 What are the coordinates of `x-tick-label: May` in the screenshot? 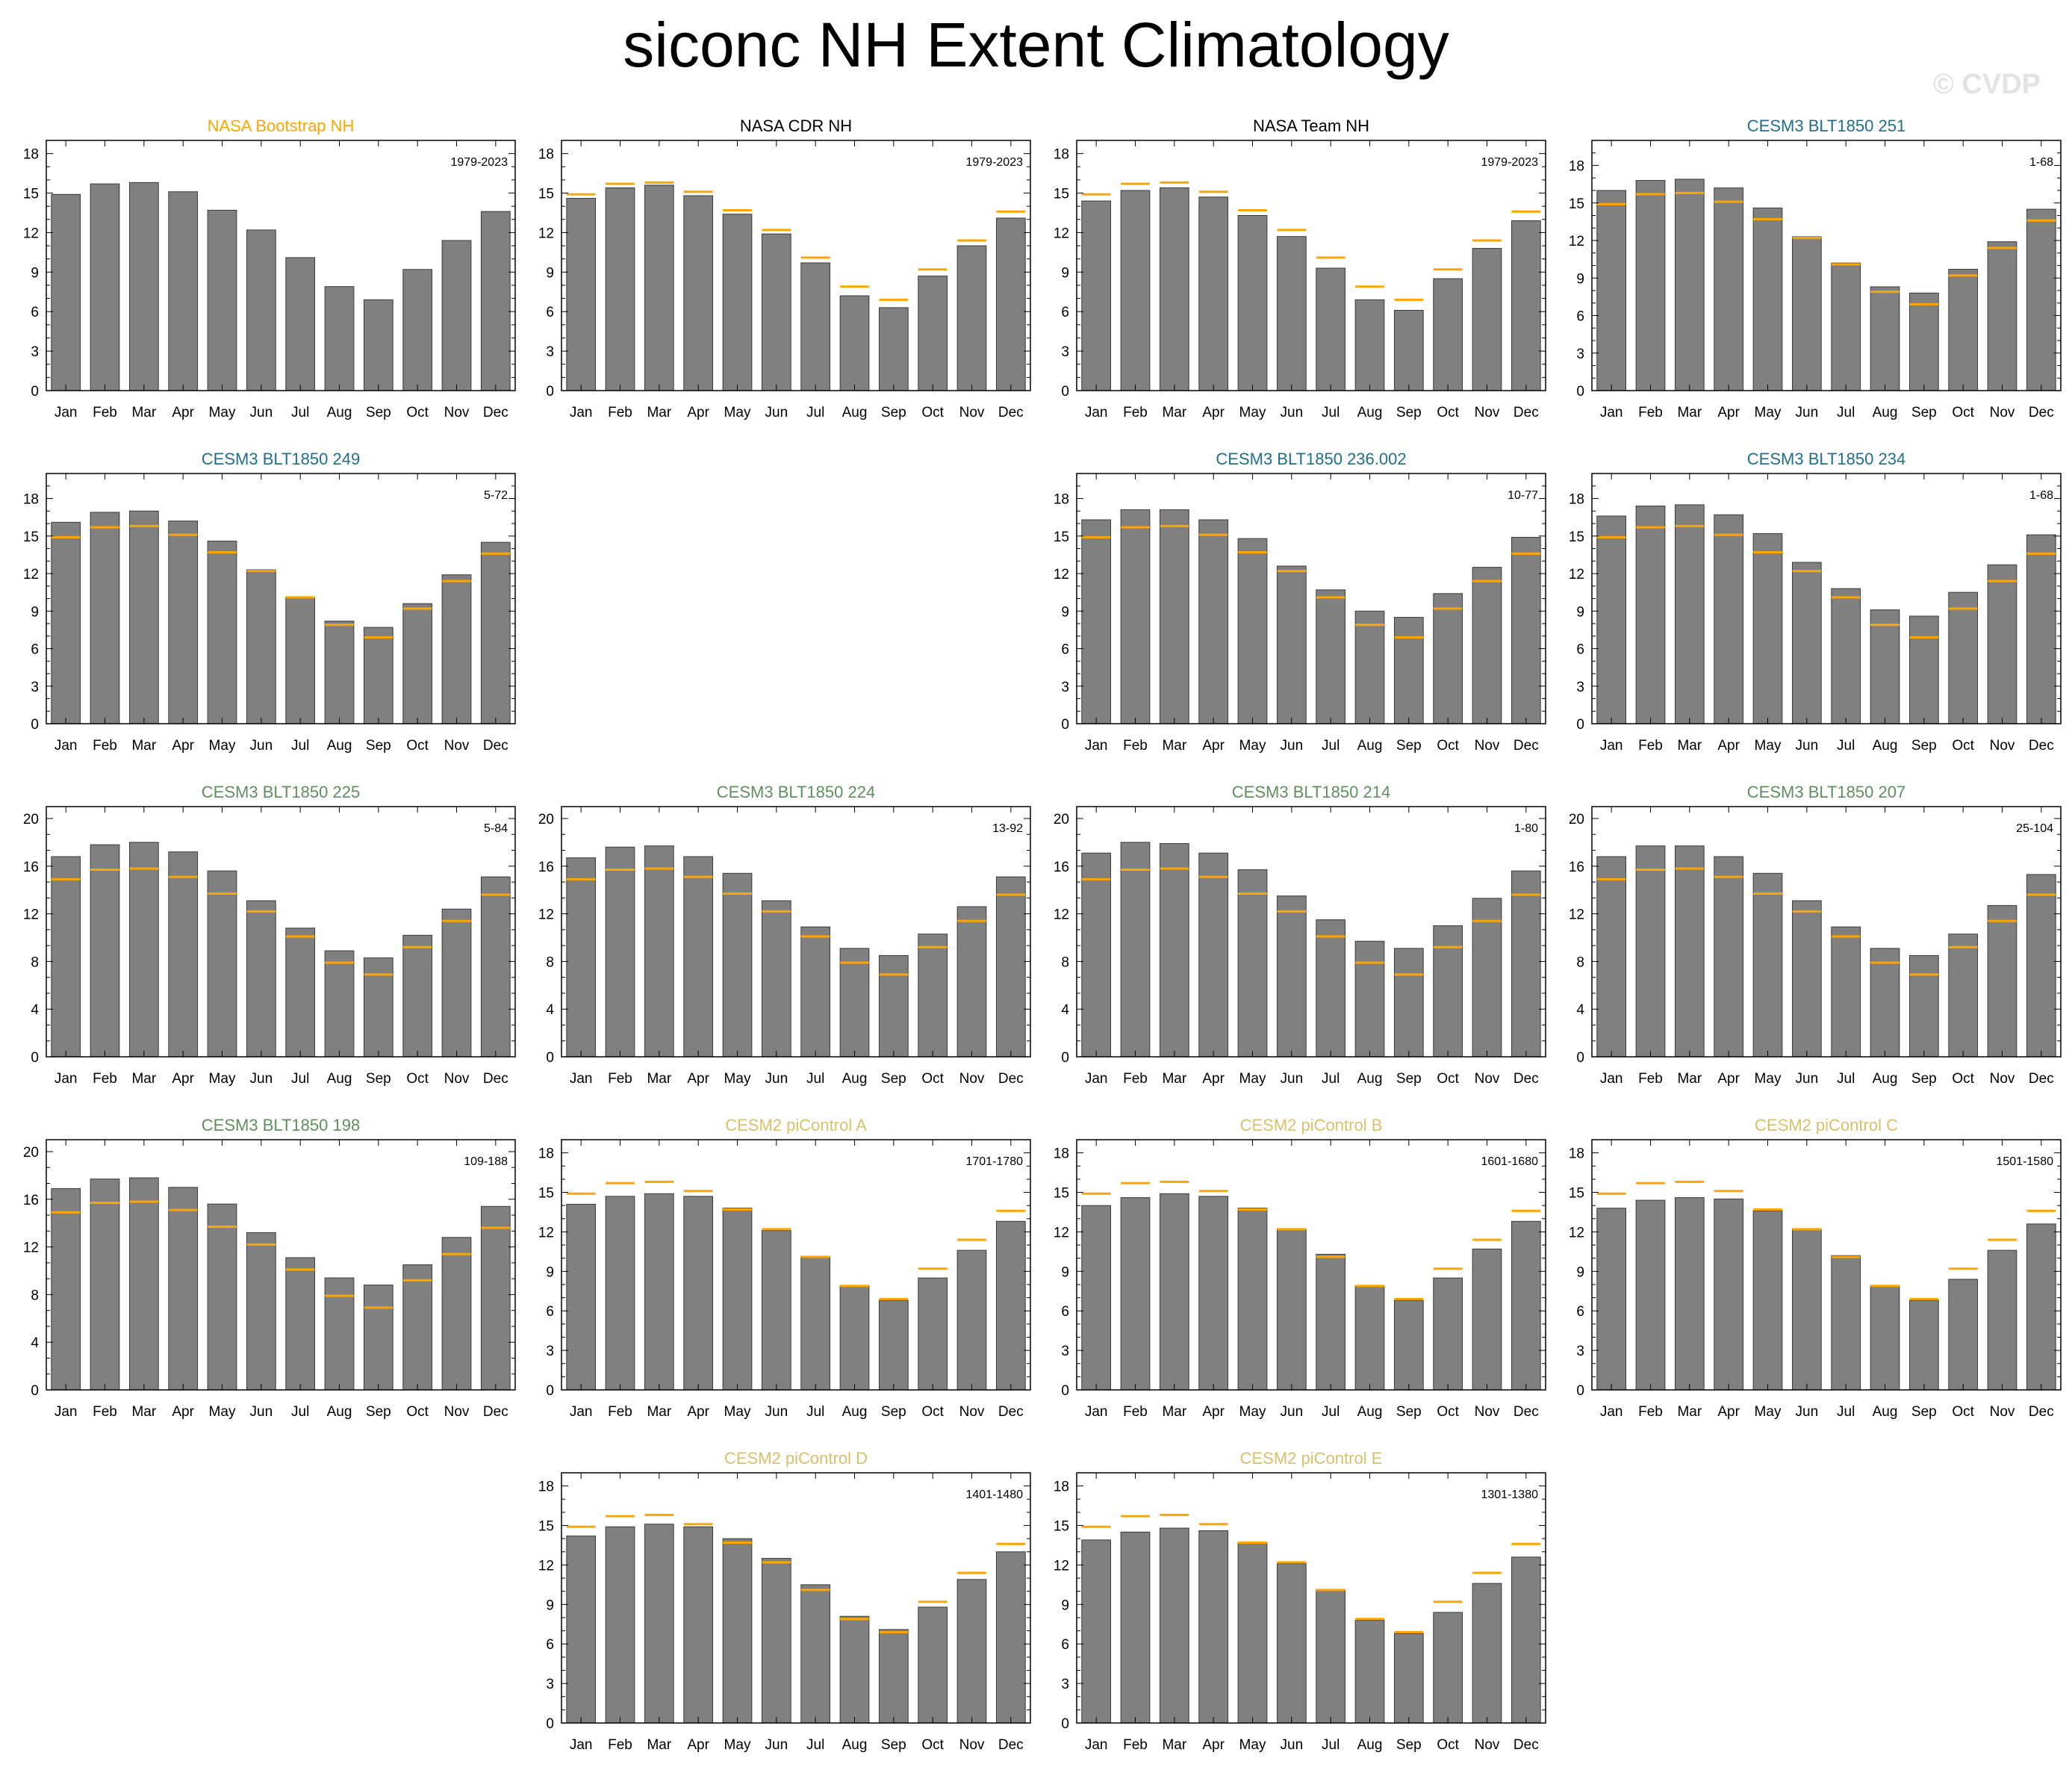 It's located at (1252, 1079).